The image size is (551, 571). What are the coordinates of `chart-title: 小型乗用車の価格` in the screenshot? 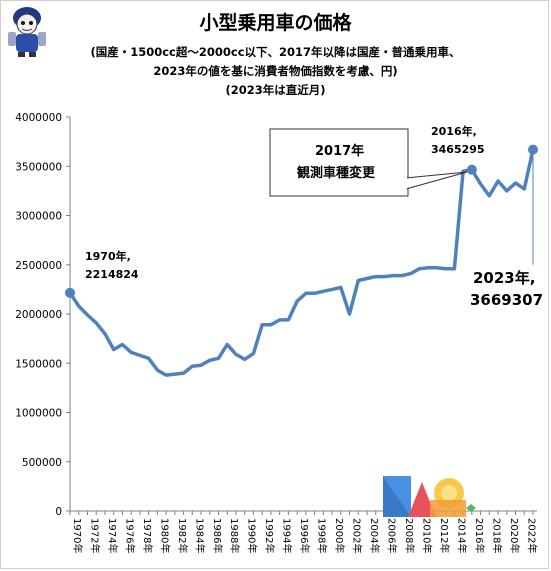 It's located at (275, 23).